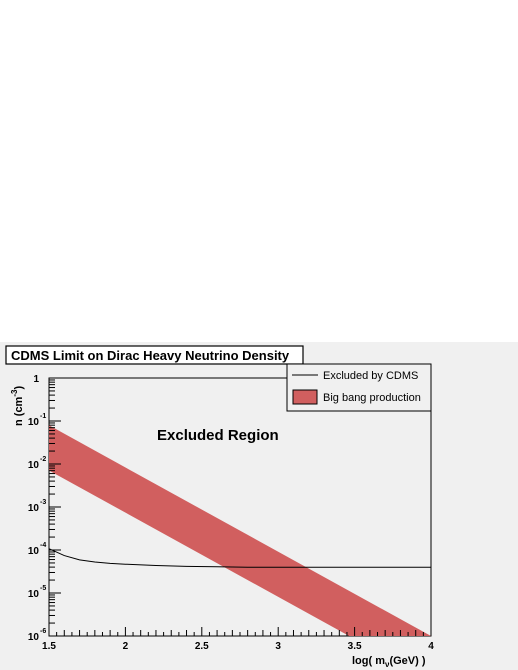 This screenshot has height=670, width=518. What do you see at coordinates (202, 646) in the screenshot?
I see `x-tick-label: 2.5` at bounding box center [202, 646].